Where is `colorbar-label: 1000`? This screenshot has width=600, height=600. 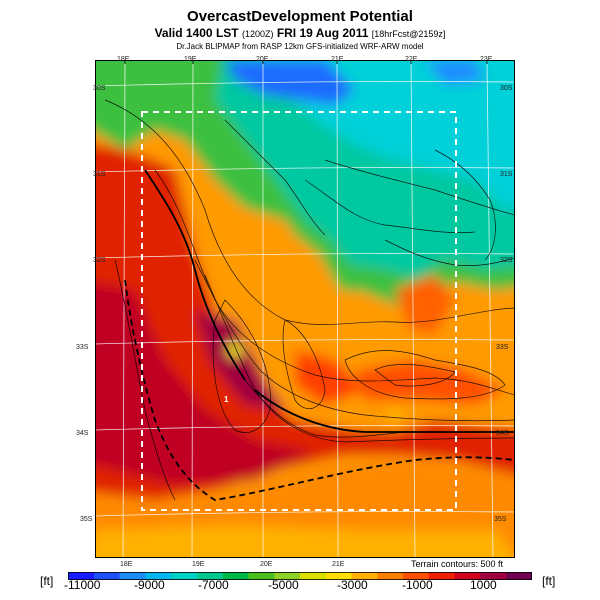
colorbar-label: 1000 is located at coordinates (483, 585).